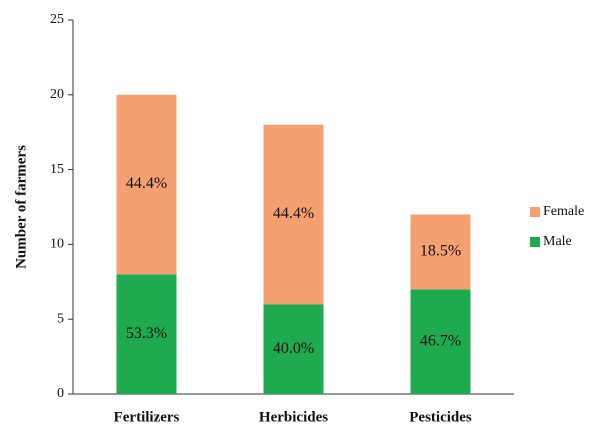 This screenshot has width=607, height=434. Describe the element at coordinates (557, 241) in the screenshot. I see `legend-label: Male` at that location.